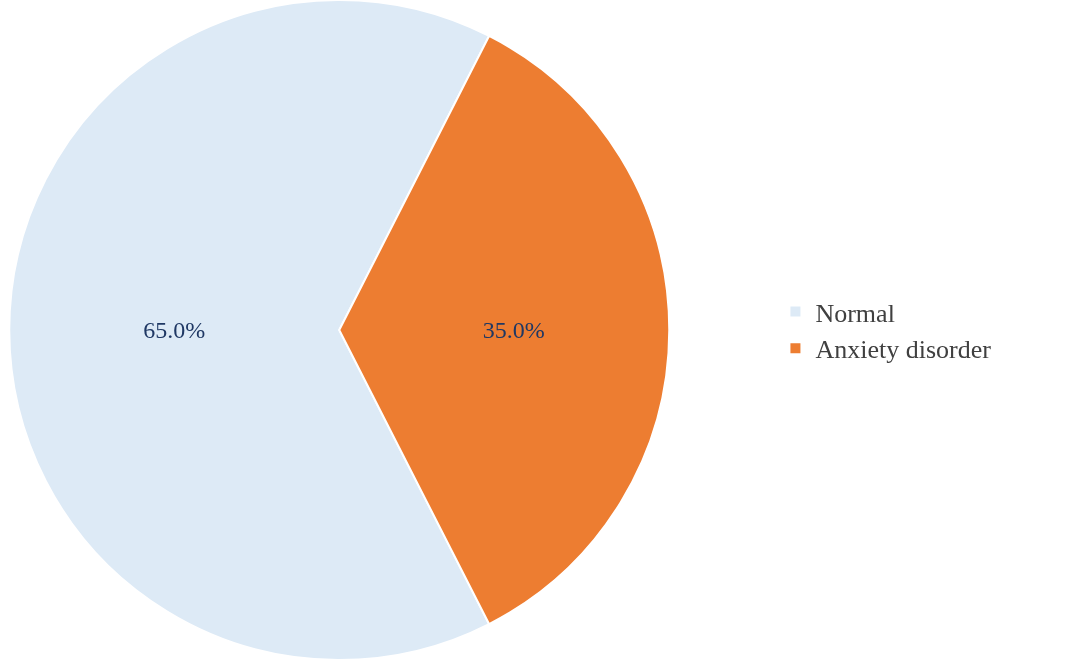  I want to click on legend-label: Anxiety disorder, so click(903, 350).